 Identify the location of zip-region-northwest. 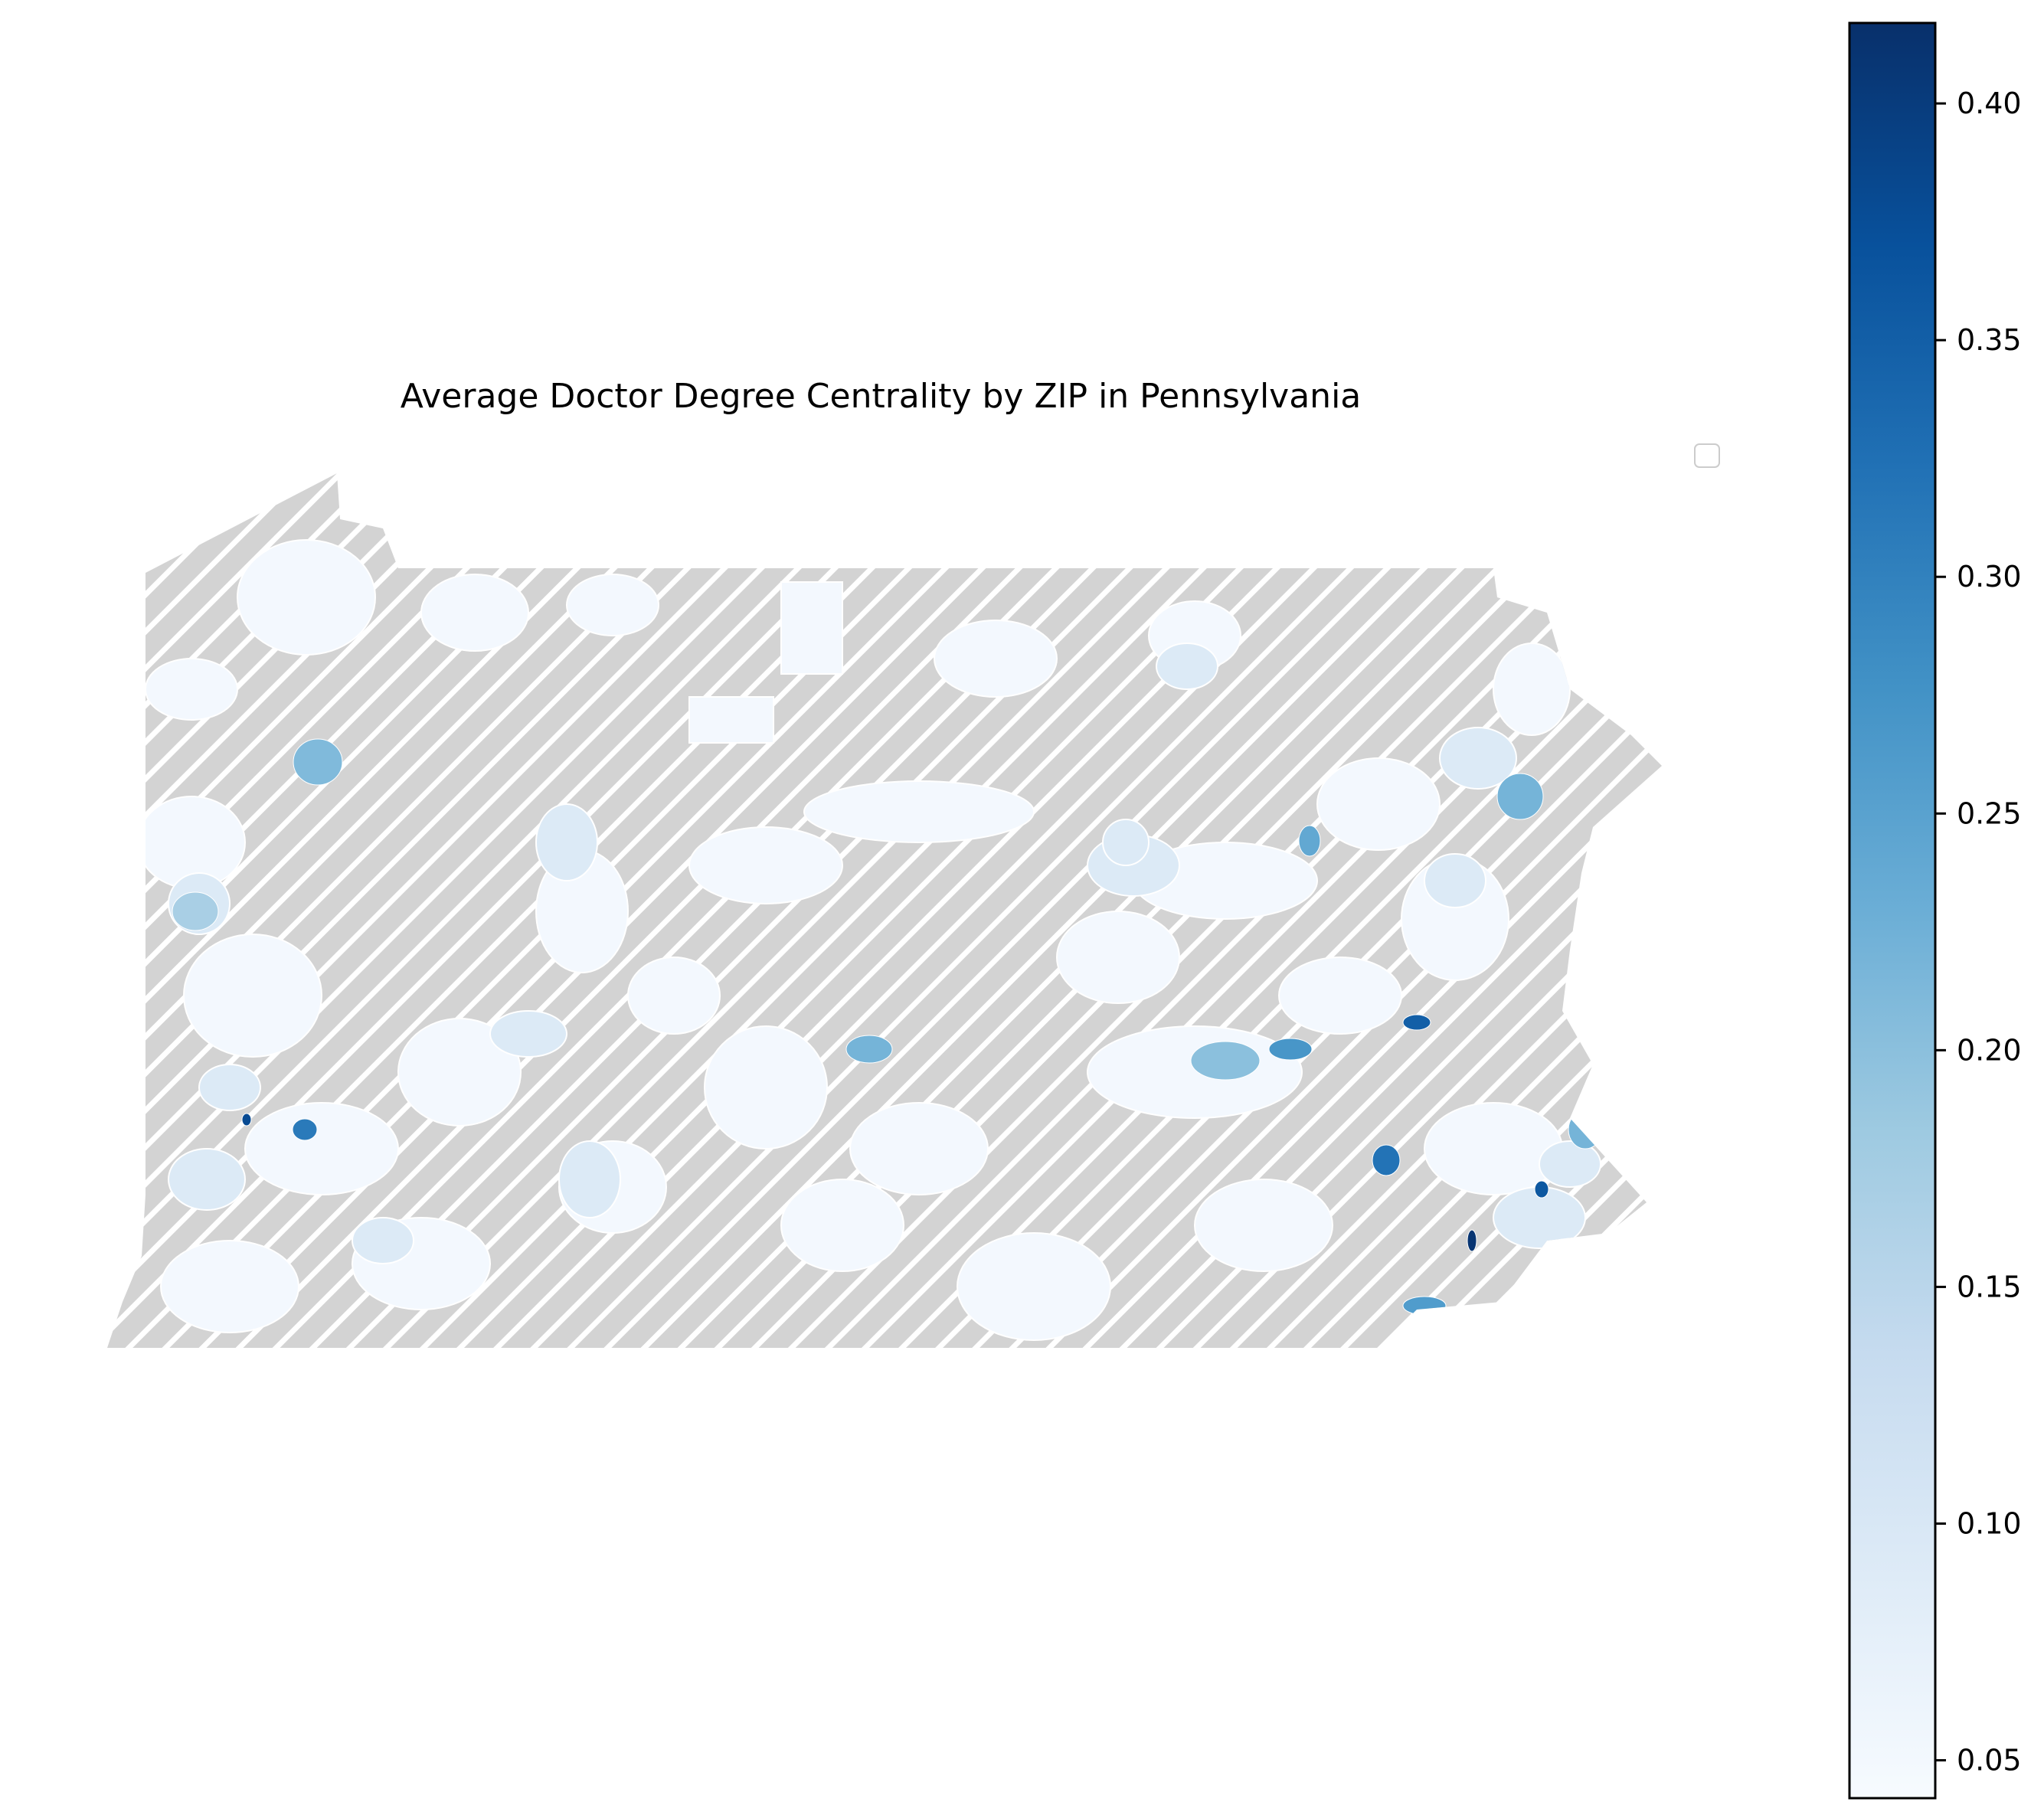
(318, 762).